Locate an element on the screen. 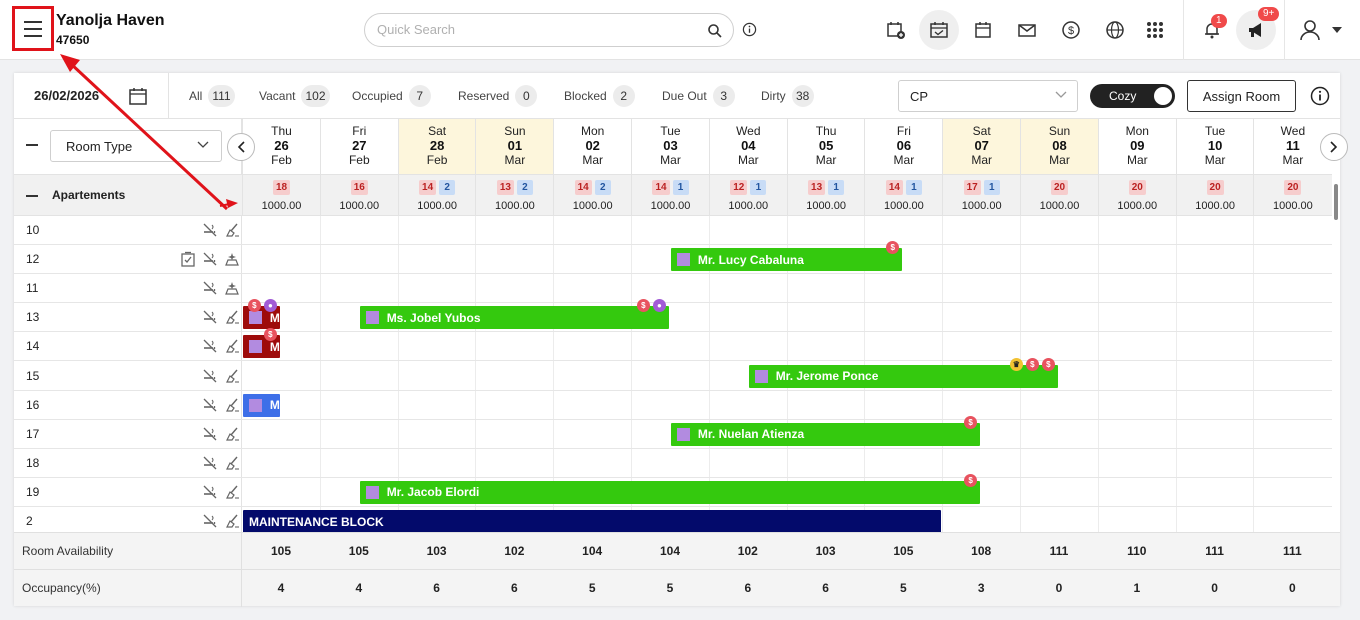  room-number: 13 is located at coordinates (33, 317).